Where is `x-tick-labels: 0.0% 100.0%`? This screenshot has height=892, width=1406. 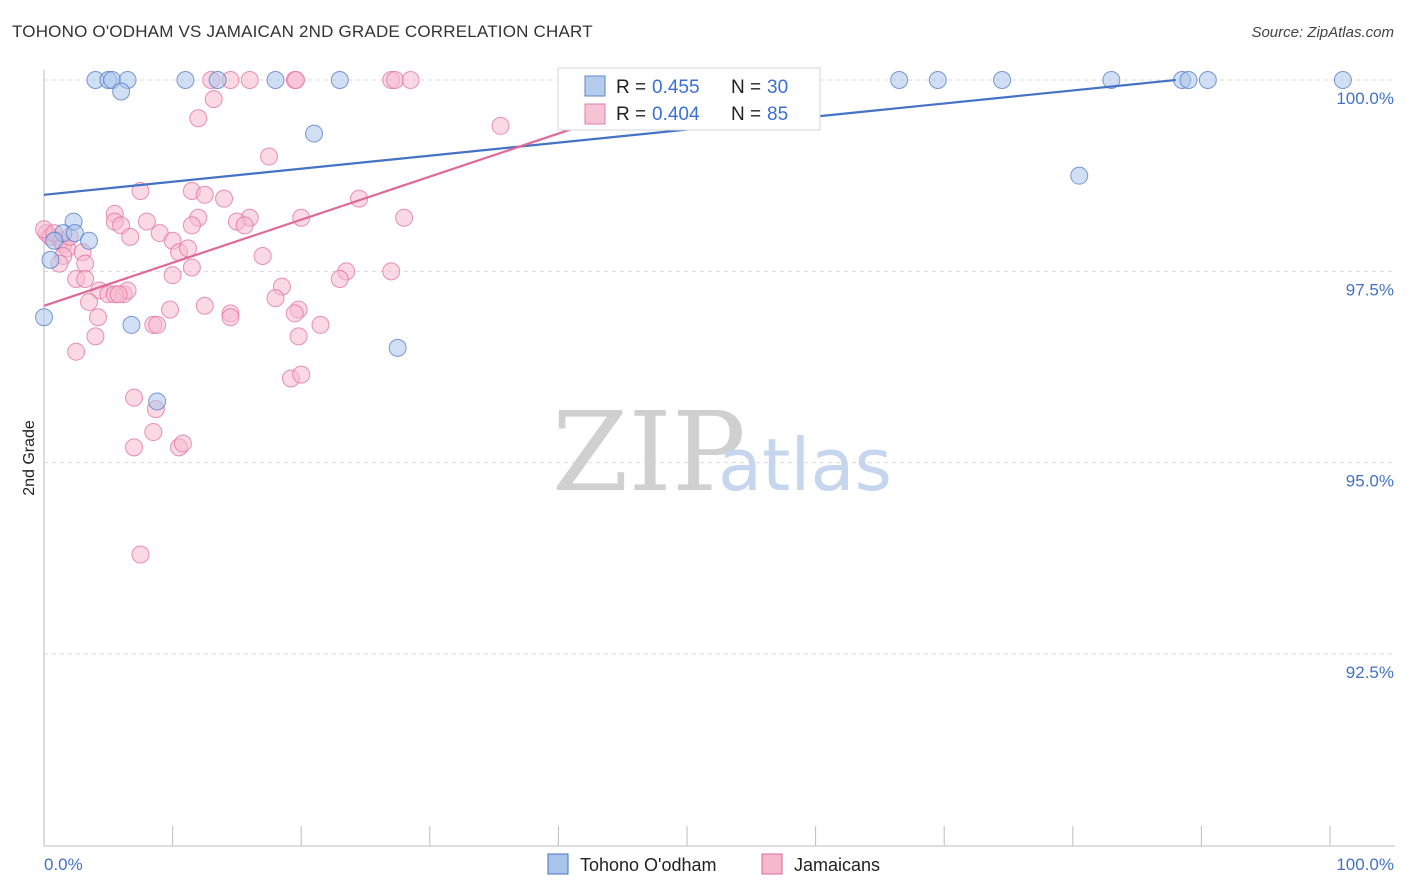
x-tick-labels: 0.0% 100.0% is located at coordinates (719, 864).